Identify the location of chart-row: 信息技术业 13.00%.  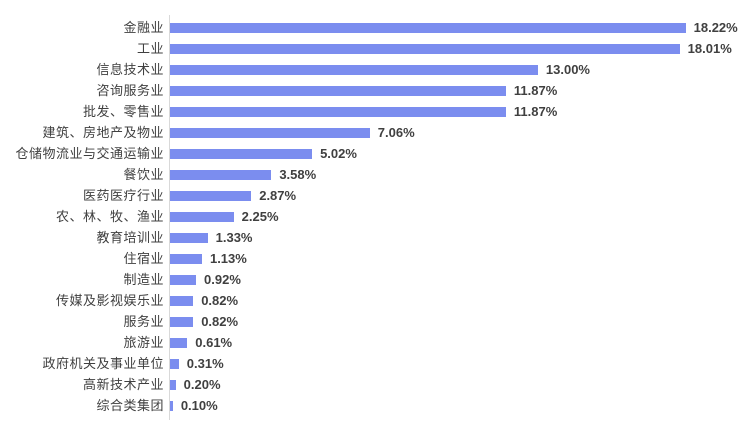
(423, 69).